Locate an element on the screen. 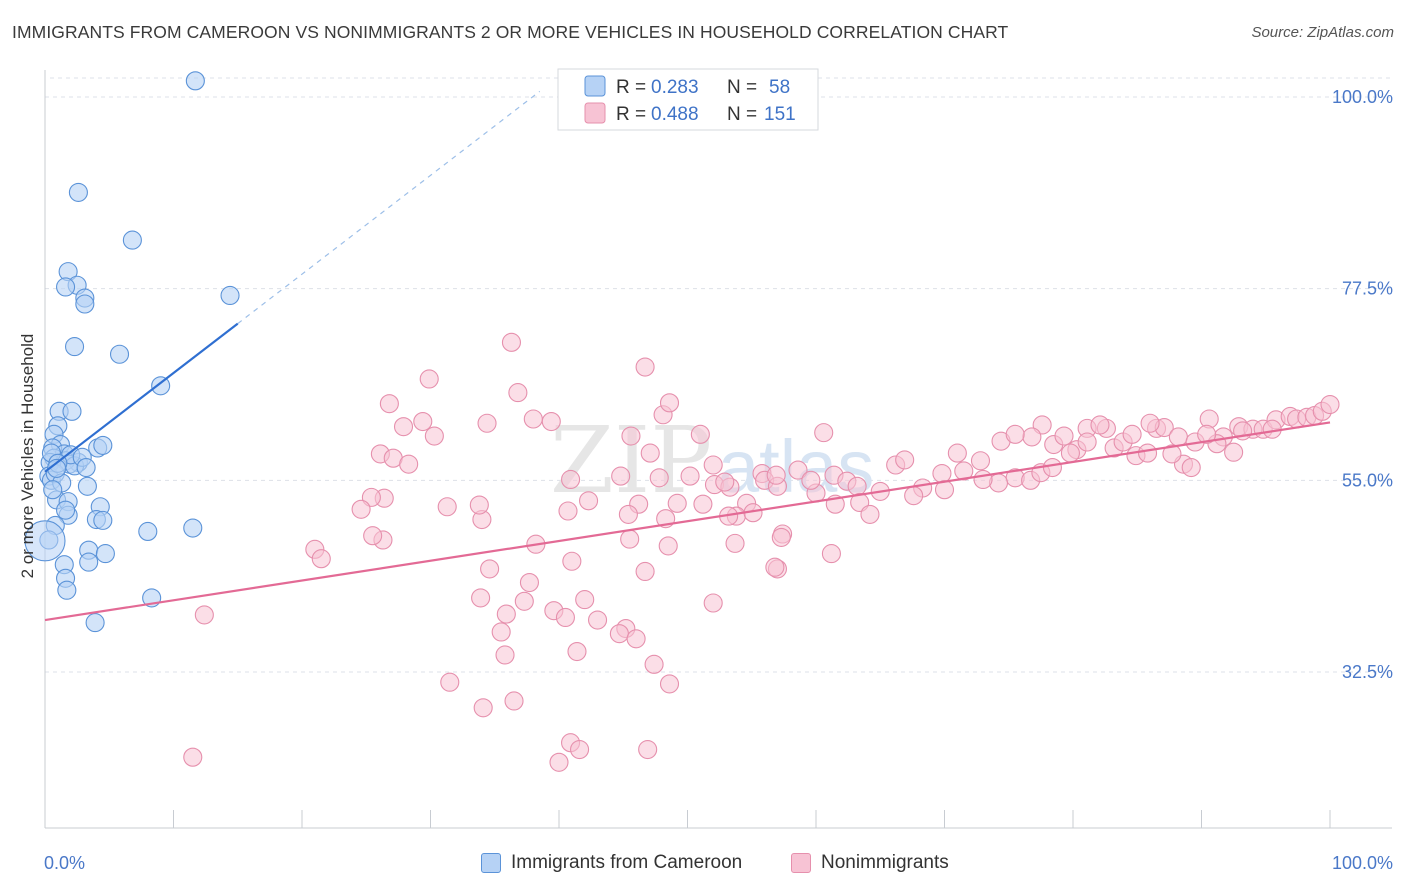 This screenshot has height=892, width=1406. legend-item-nonimmigrants: Nonimmigrants is located at coordinates (870, 863).